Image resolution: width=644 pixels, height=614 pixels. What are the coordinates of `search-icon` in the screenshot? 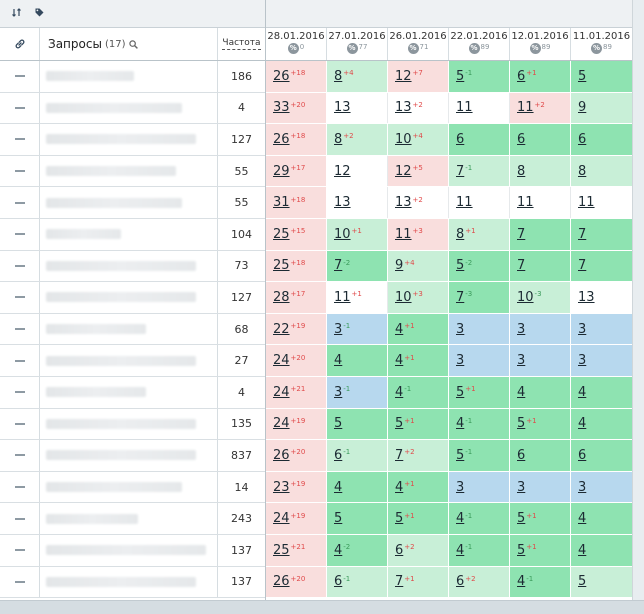 It's located at (134, 44).